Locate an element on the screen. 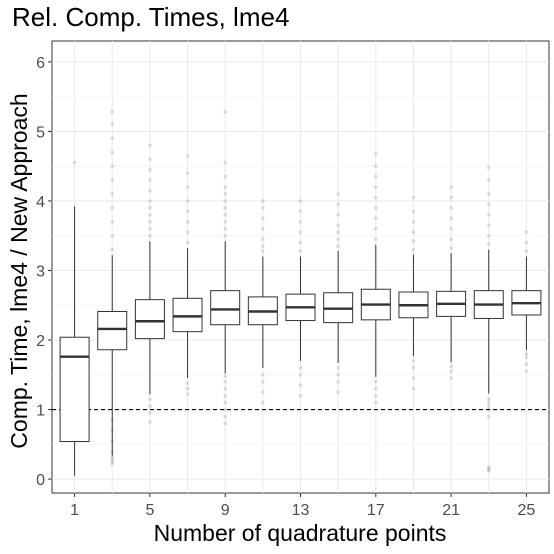 The height and width of the screenshot is (554, 554). y-tick-label: 4 is located at coordinates (40, 202).